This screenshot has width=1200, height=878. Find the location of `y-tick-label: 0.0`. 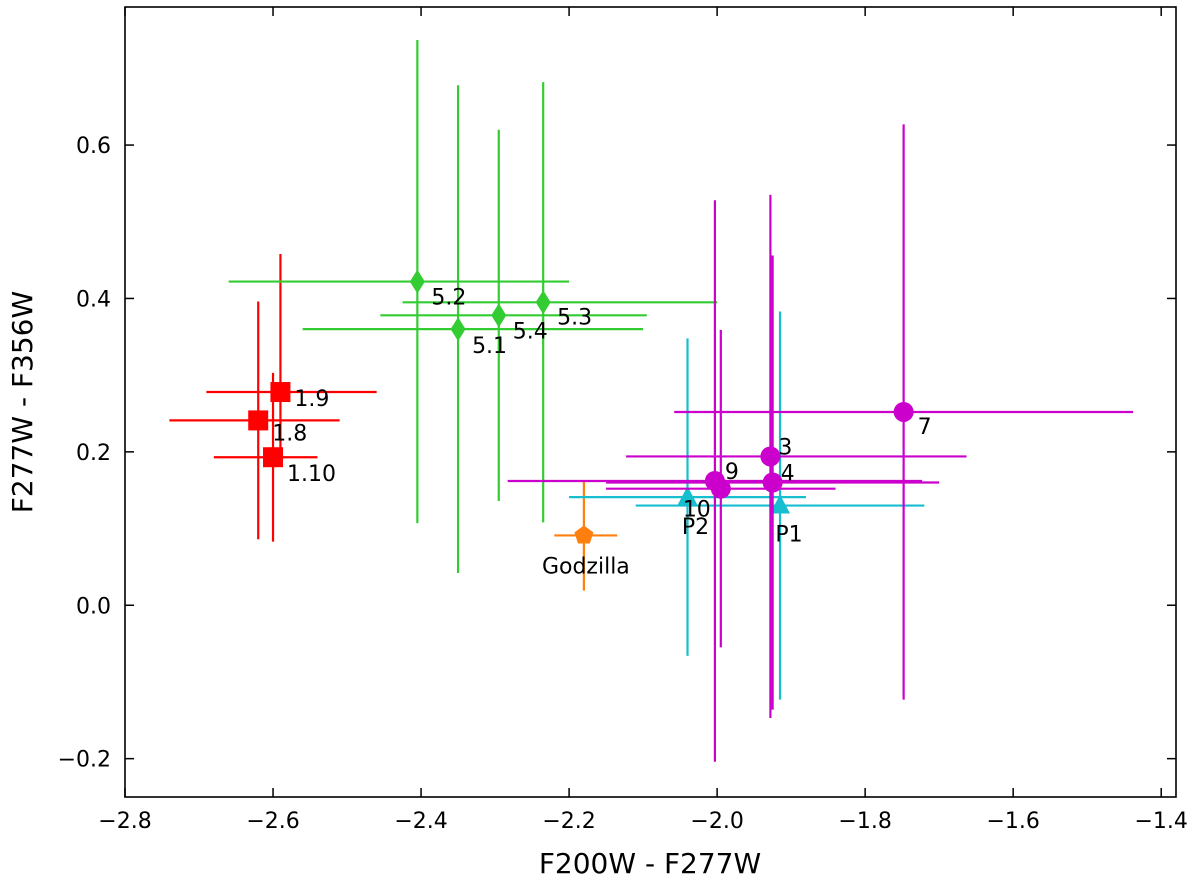

y-tick-label: 0.0 is located at coordinates (93, 606).